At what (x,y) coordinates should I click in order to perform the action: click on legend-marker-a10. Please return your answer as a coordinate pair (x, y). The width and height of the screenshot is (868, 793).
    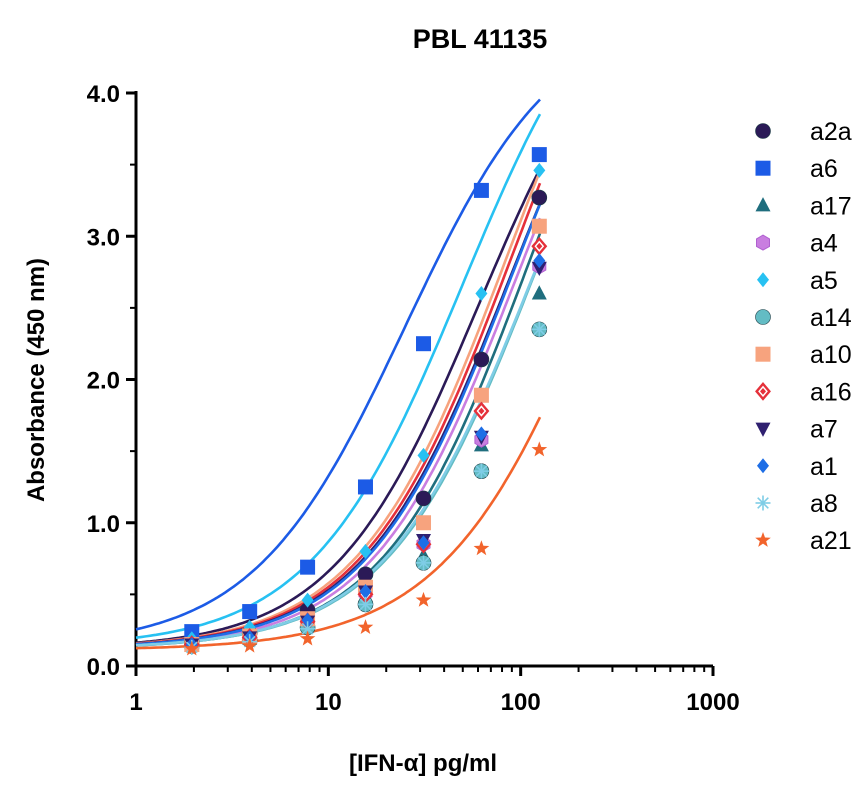
    Looking at the image, I should click on (763, 354).